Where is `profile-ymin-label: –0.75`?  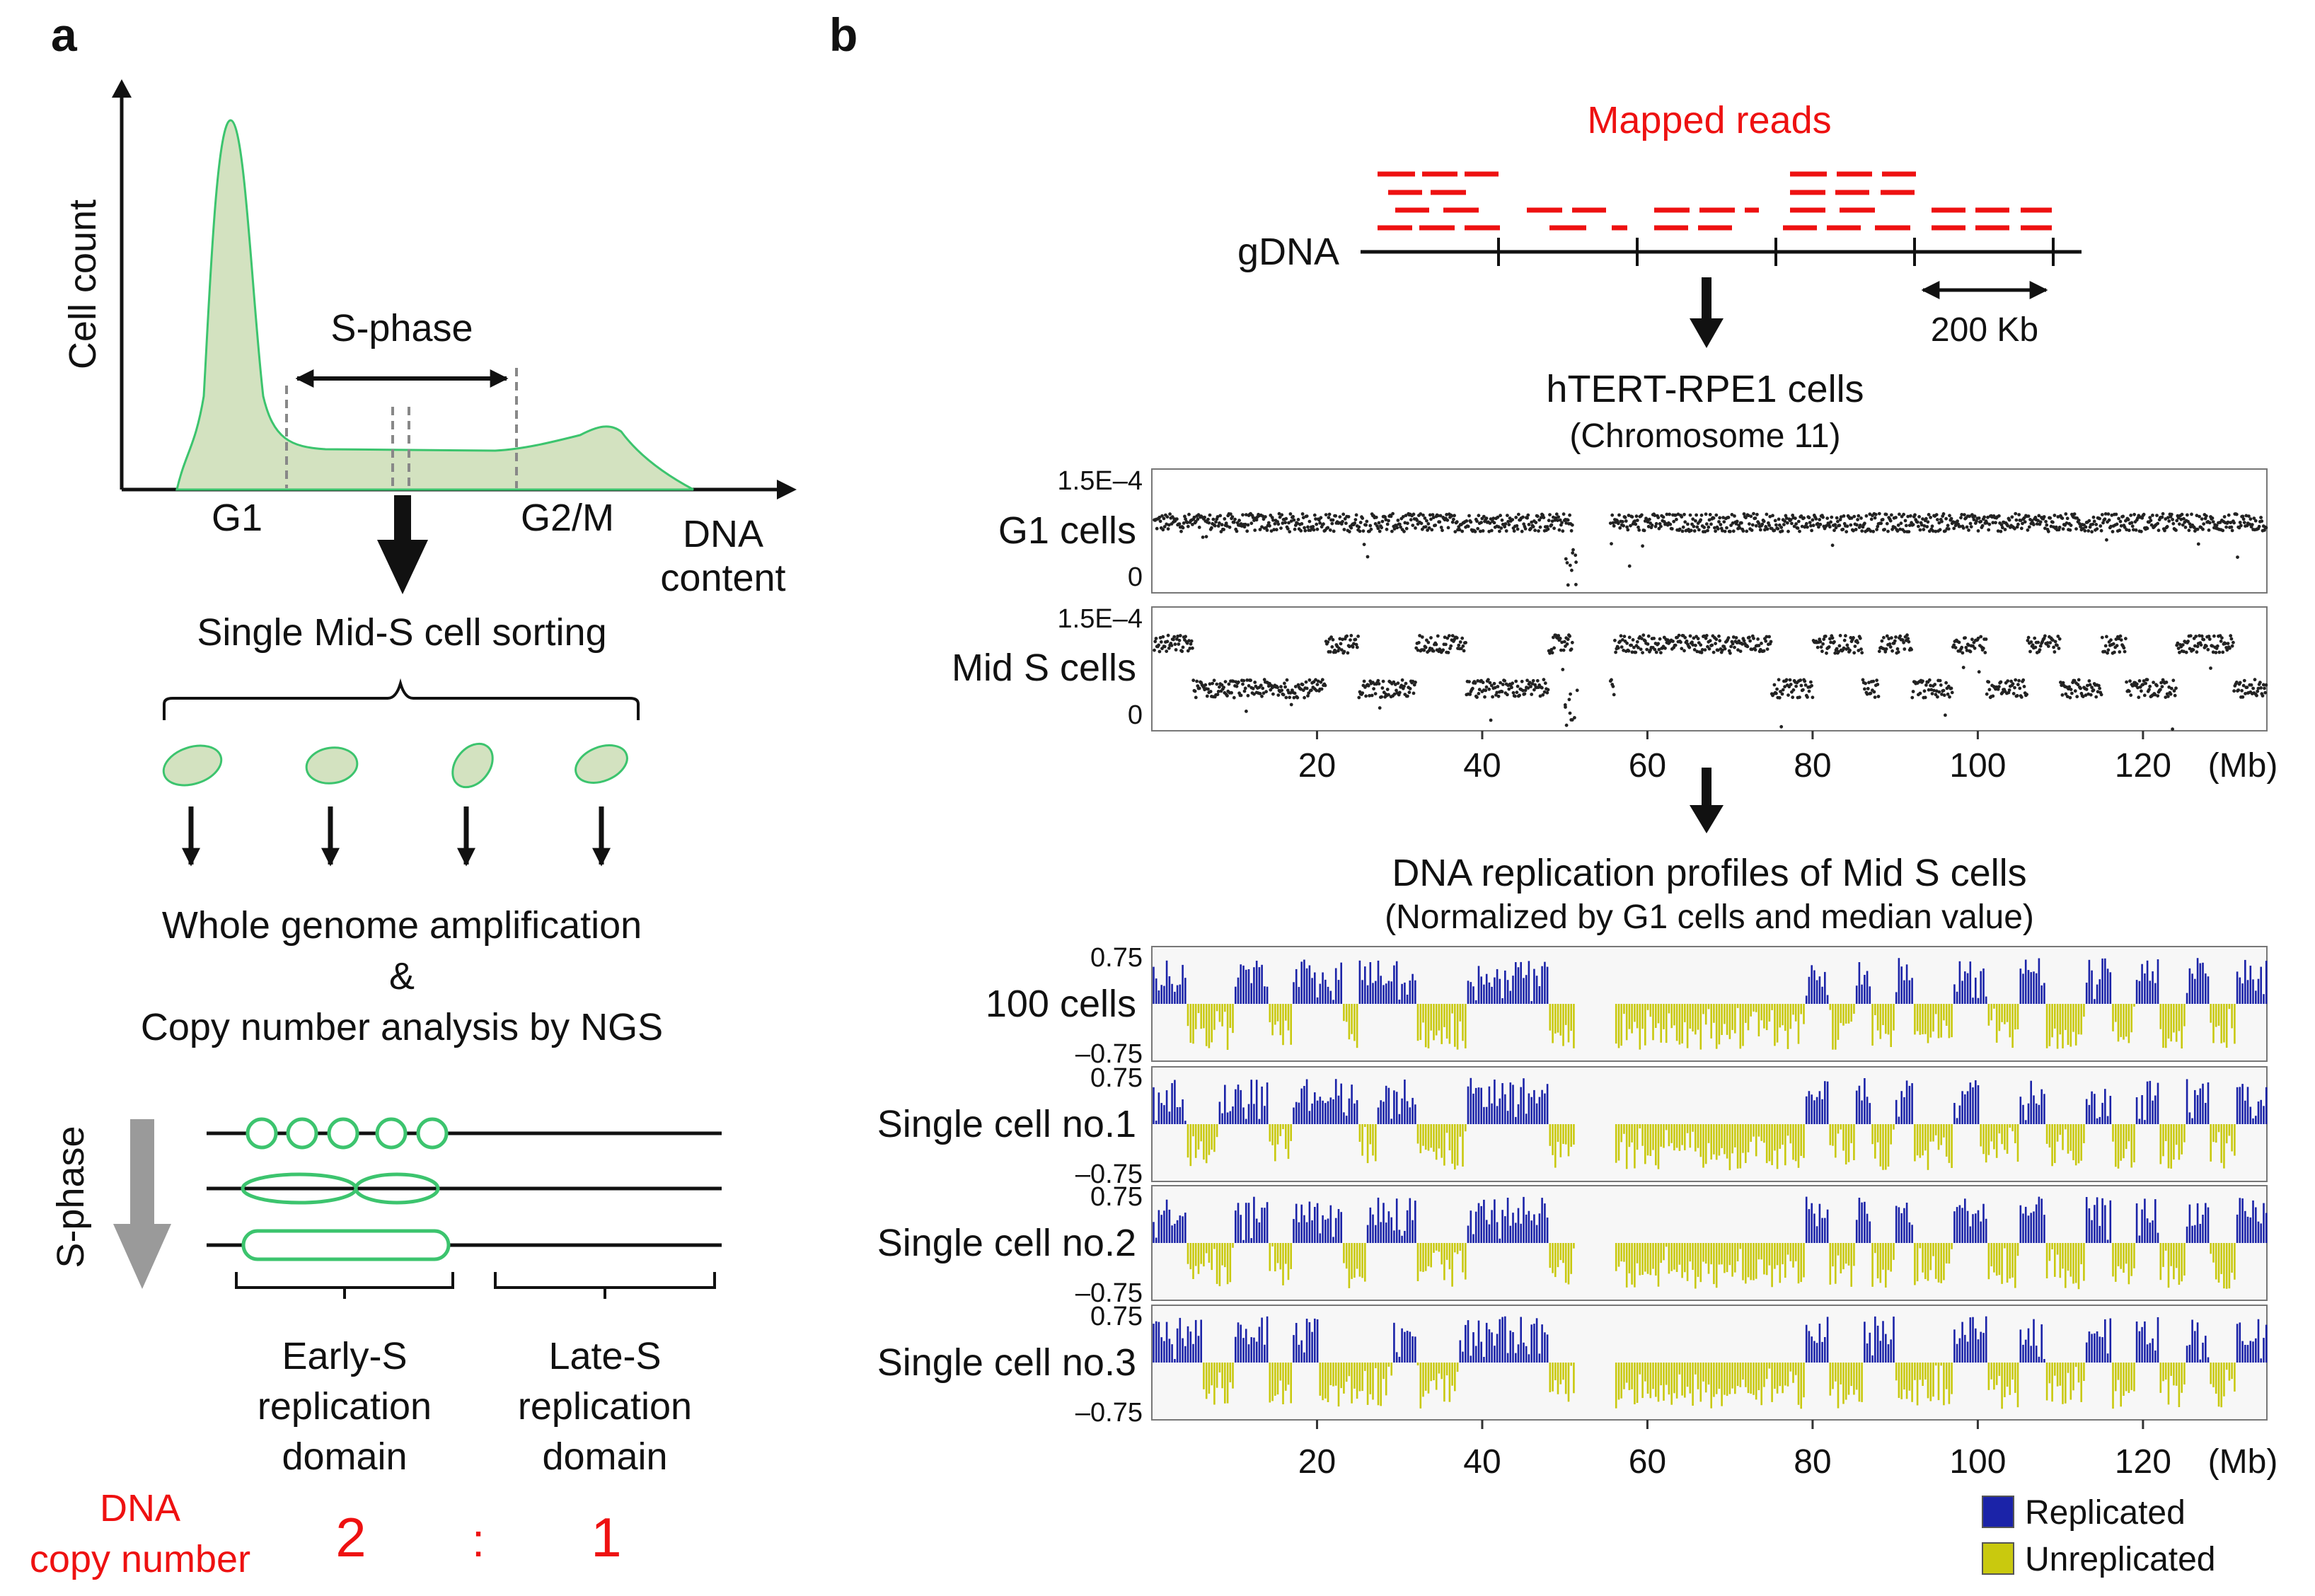
profile-ymin-label: –0.75 is located at coordinates (1109, 1413).